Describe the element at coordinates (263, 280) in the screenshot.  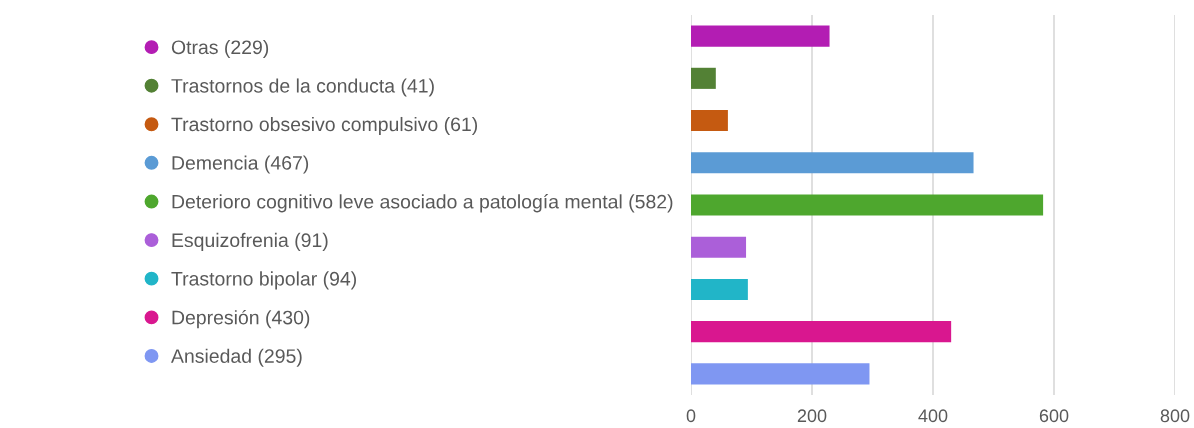
I see `legend-label: Trastorno bipolar (94)` at that location.